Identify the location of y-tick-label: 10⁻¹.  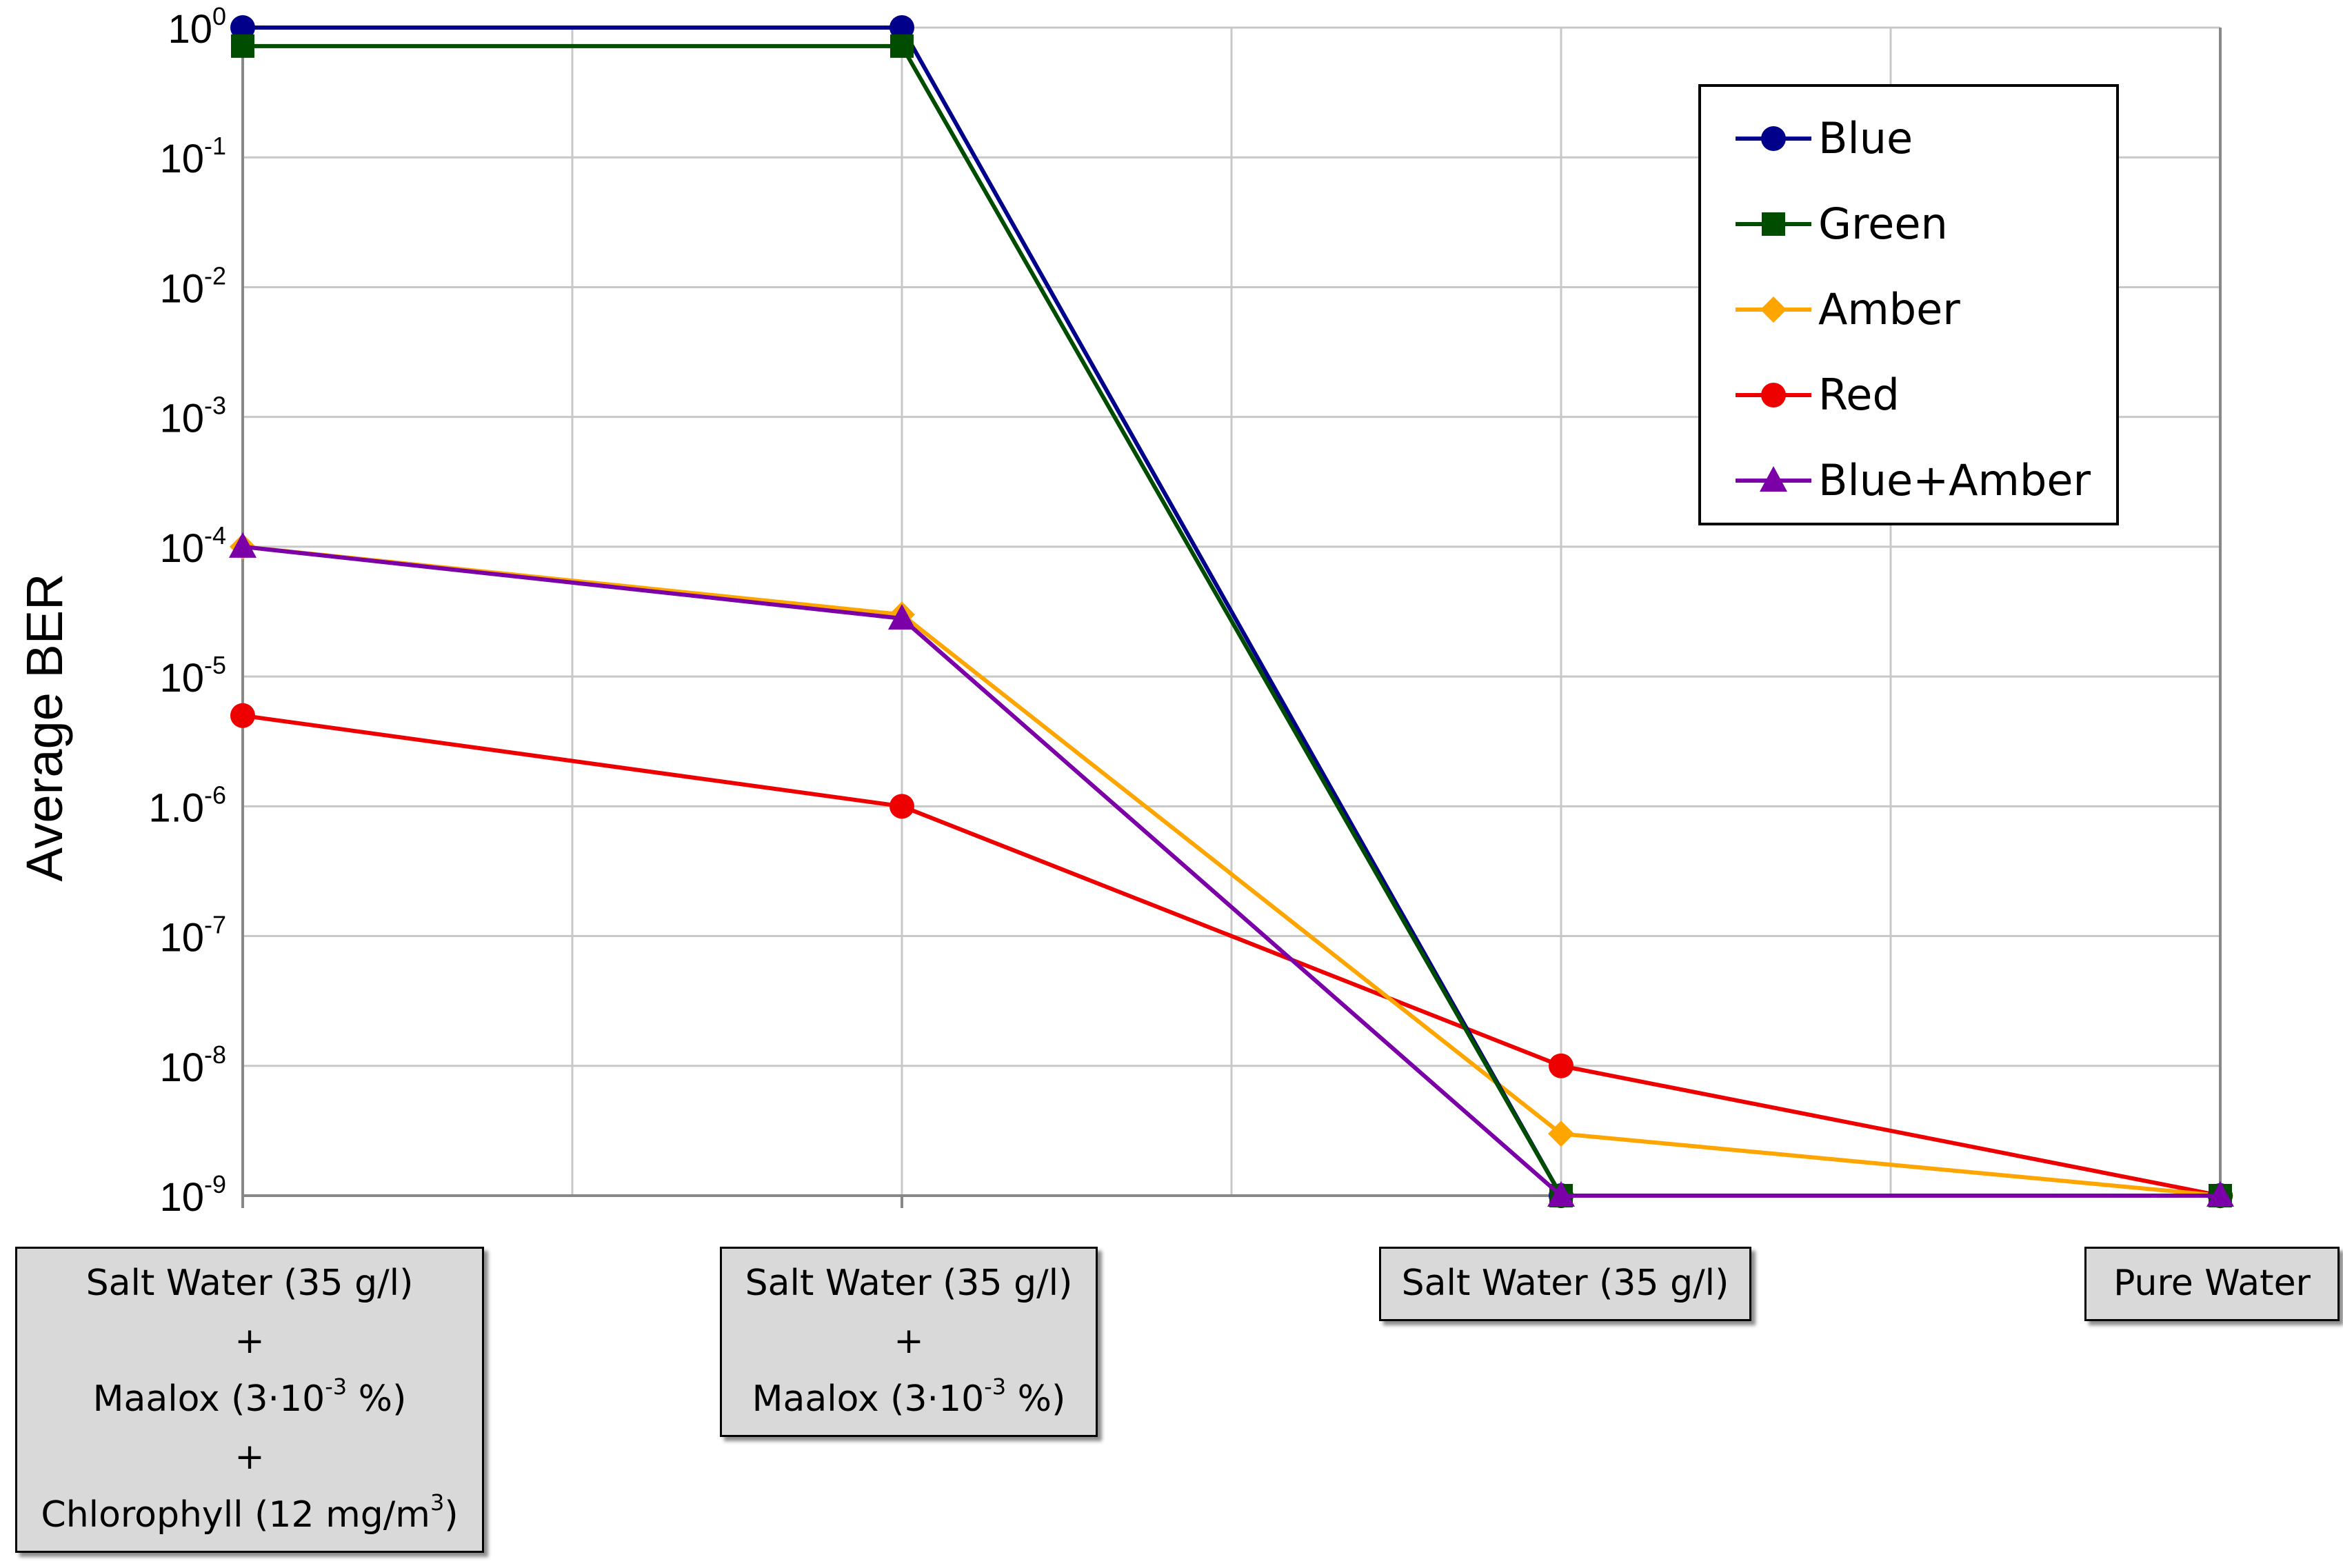
(192, 156).